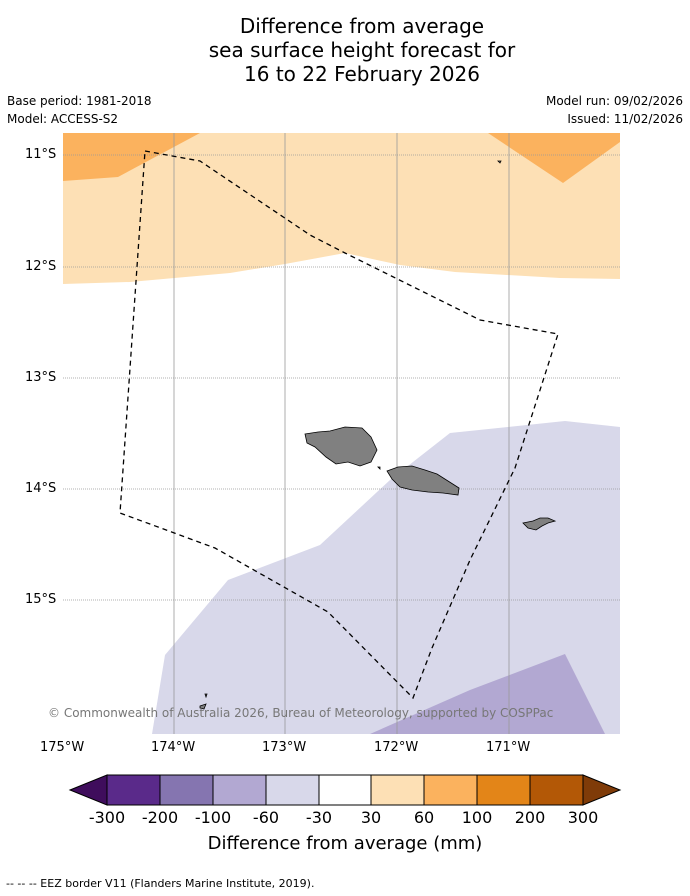 The height and width of the screenshot is (896, 690). What do you see at coordinates (266, 817) in the screenshot?
I see `colorbar-tick-label: -60` at bounding box center [266, 817].